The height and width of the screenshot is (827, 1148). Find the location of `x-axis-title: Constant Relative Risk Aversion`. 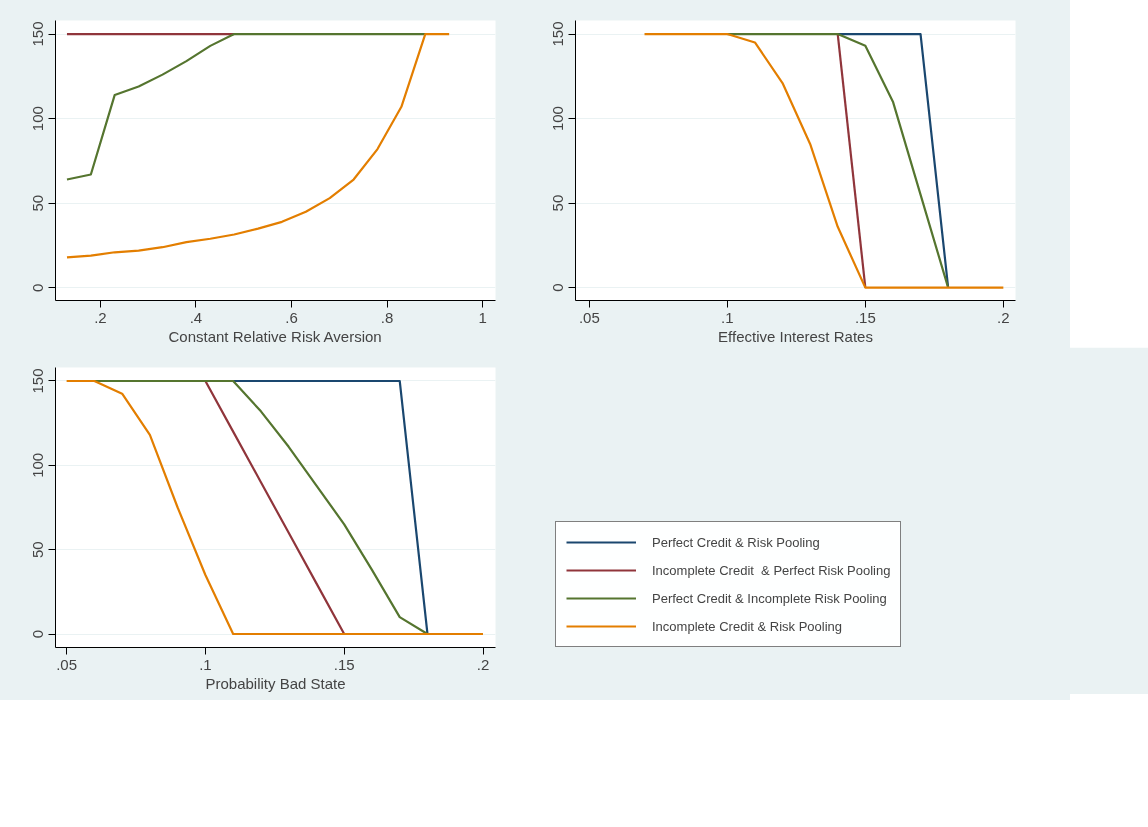

x-axis-title: Constant Relative Risk Aversion is located at coordinates (275, 336).